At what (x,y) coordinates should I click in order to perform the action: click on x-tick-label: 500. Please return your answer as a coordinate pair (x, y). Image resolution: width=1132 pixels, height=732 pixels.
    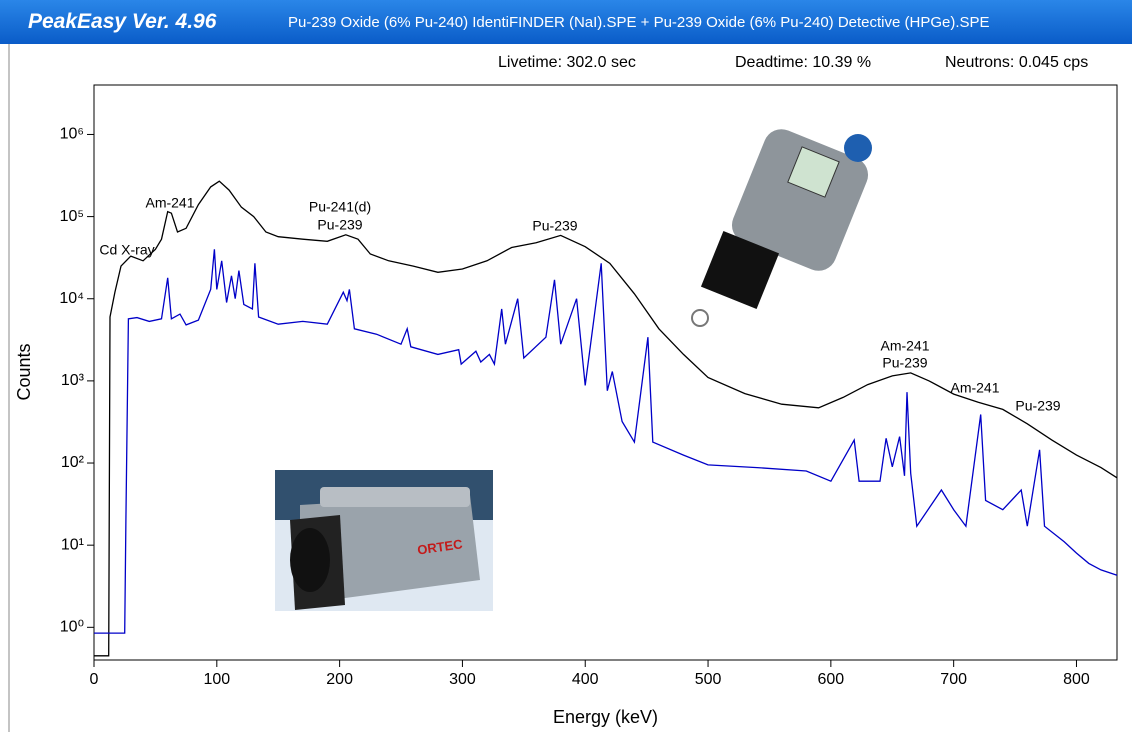
    Looking at the image, I should click on (708, 679).